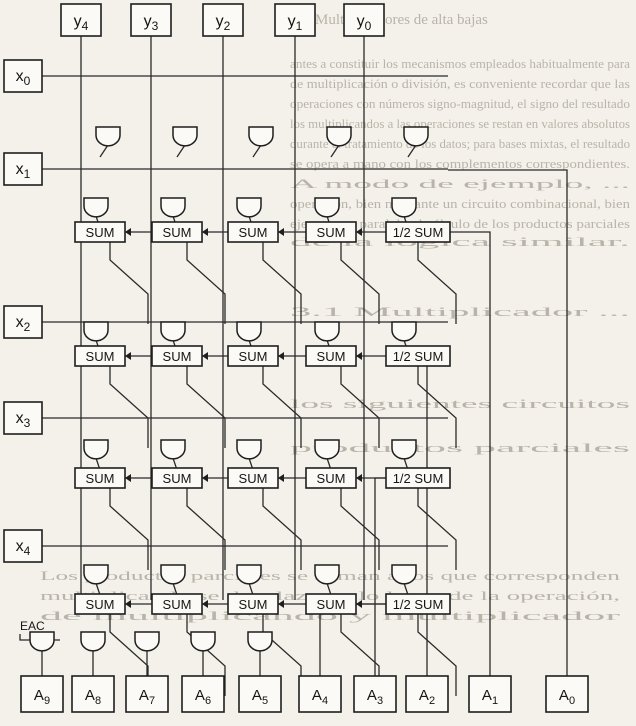 The width and height of the screenshot is (636, 726). Describe the element at coordinates (295, 23) in the screenshot. I see `y-input-label: y1` at that location.